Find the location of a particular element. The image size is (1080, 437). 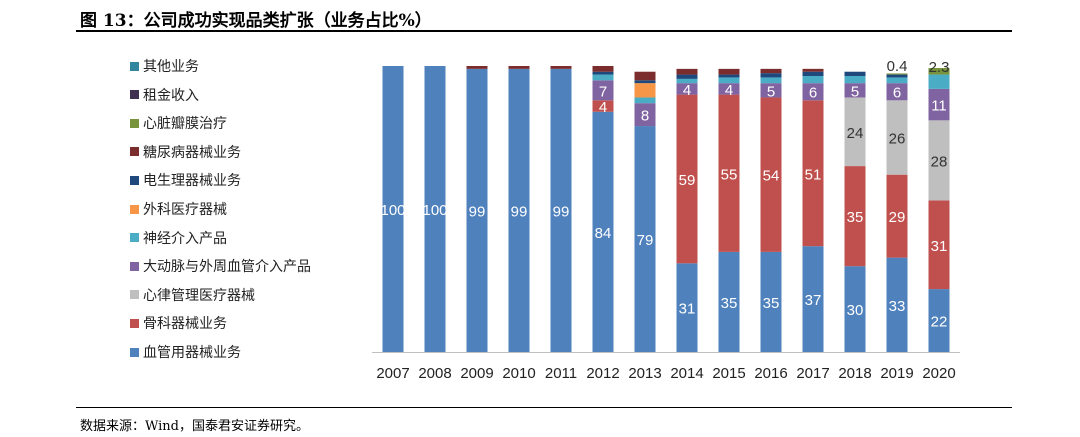

bar-segment-2017-s7 is located at coordinates (813, 70).